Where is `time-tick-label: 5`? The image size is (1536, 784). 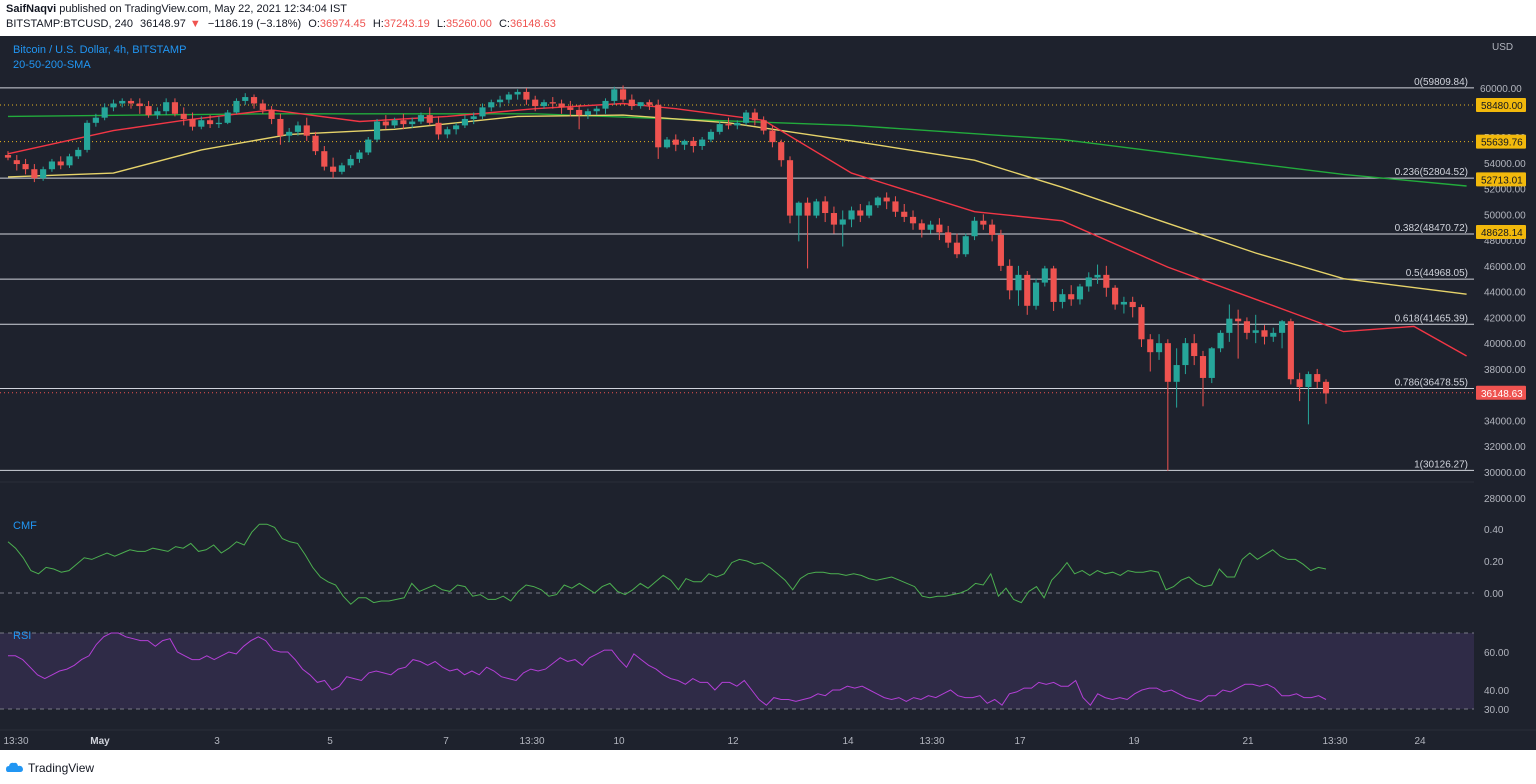 time-tick-label: 5 is located at coordinates (330, 741).